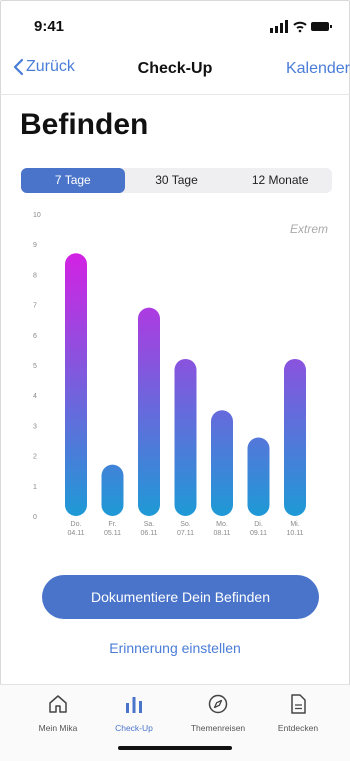  I want to click on chevron-left-icon, so click(18, 67).